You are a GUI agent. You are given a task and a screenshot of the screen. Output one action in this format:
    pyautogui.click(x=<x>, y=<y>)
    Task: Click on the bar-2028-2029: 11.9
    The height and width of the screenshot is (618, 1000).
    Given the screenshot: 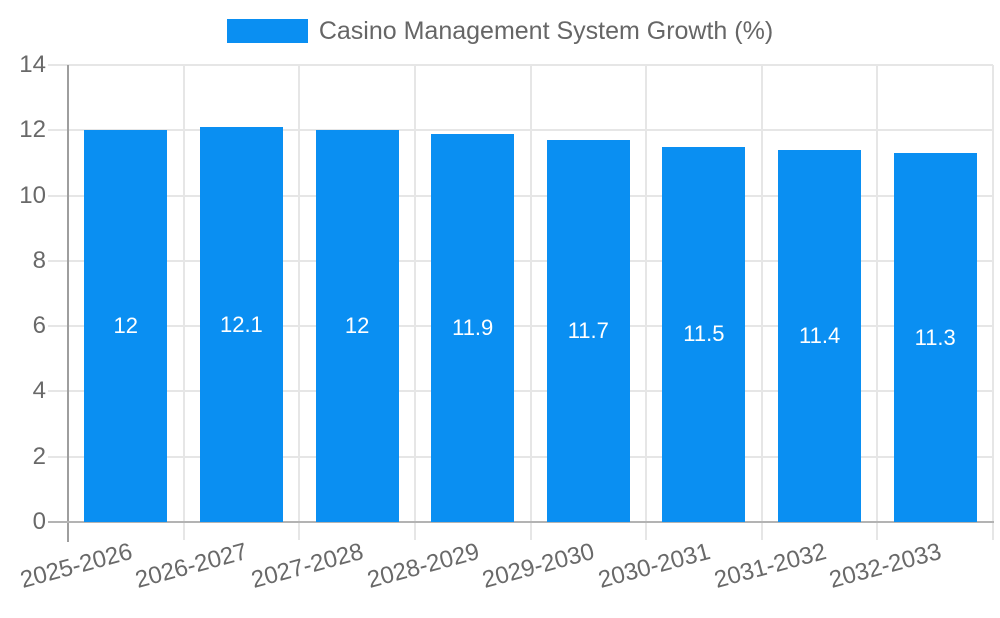 What is the action you would take?
    pyautogui.click(x=473, y=327)
    